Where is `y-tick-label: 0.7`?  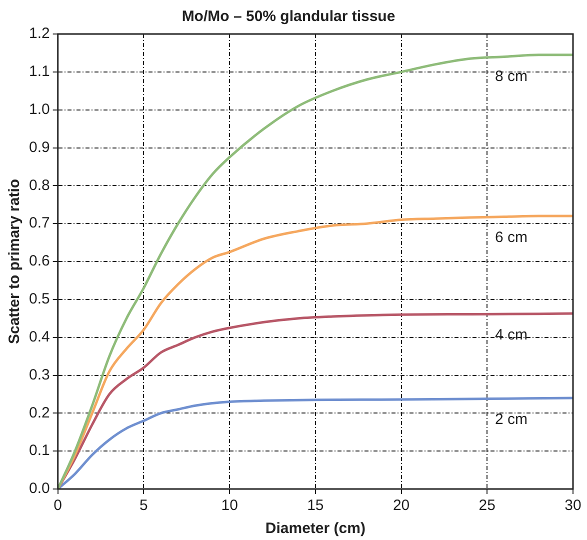
y-tick-label: 0.7 is located at coordinates (39, 223).